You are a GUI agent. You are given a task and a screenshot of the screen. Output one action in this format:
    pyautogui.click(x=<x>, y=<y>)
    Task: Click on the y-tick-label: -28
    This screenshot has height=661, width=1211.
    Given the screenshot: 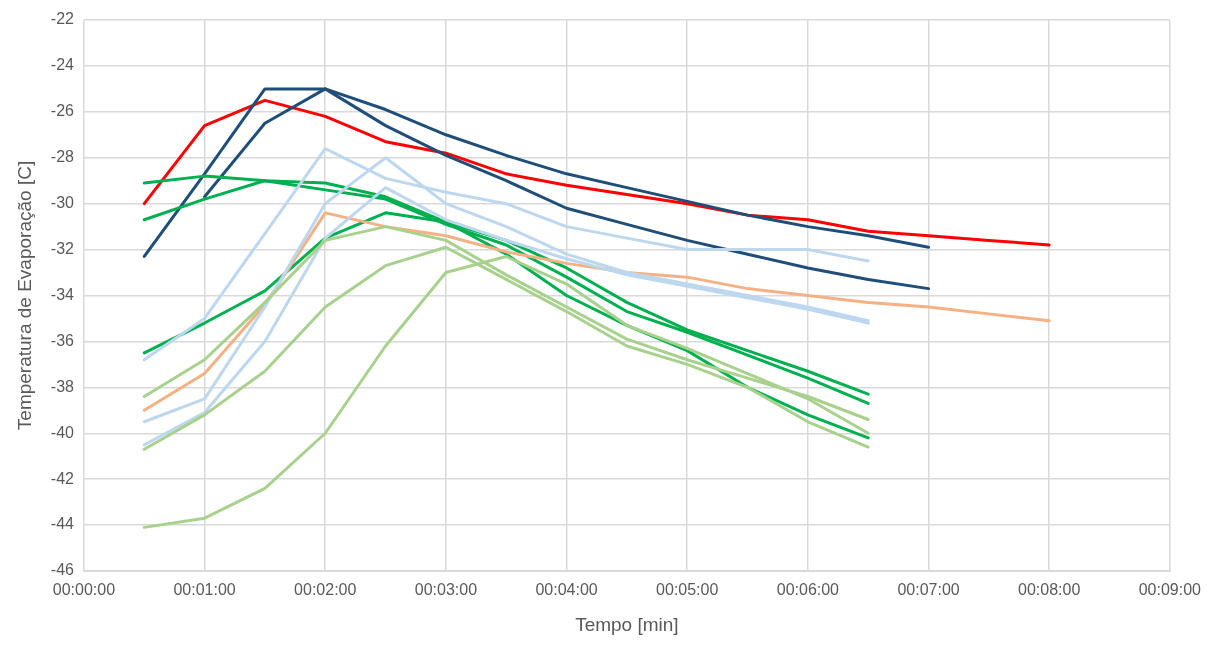 What is the action you would take?
    pyautogui.click(x=62, y=157)
    